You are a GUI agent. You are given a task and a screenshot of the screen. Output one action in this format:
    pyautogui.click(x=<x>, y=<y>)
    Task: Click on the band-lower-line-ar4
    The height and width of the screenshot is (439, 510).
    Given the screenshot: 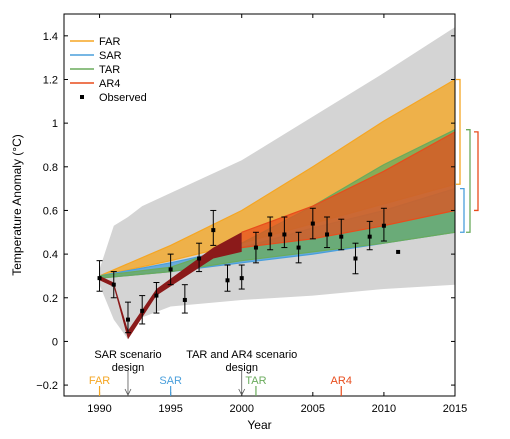 What is the action you would take?
    pyautogui.click(x=348, y=229)
    